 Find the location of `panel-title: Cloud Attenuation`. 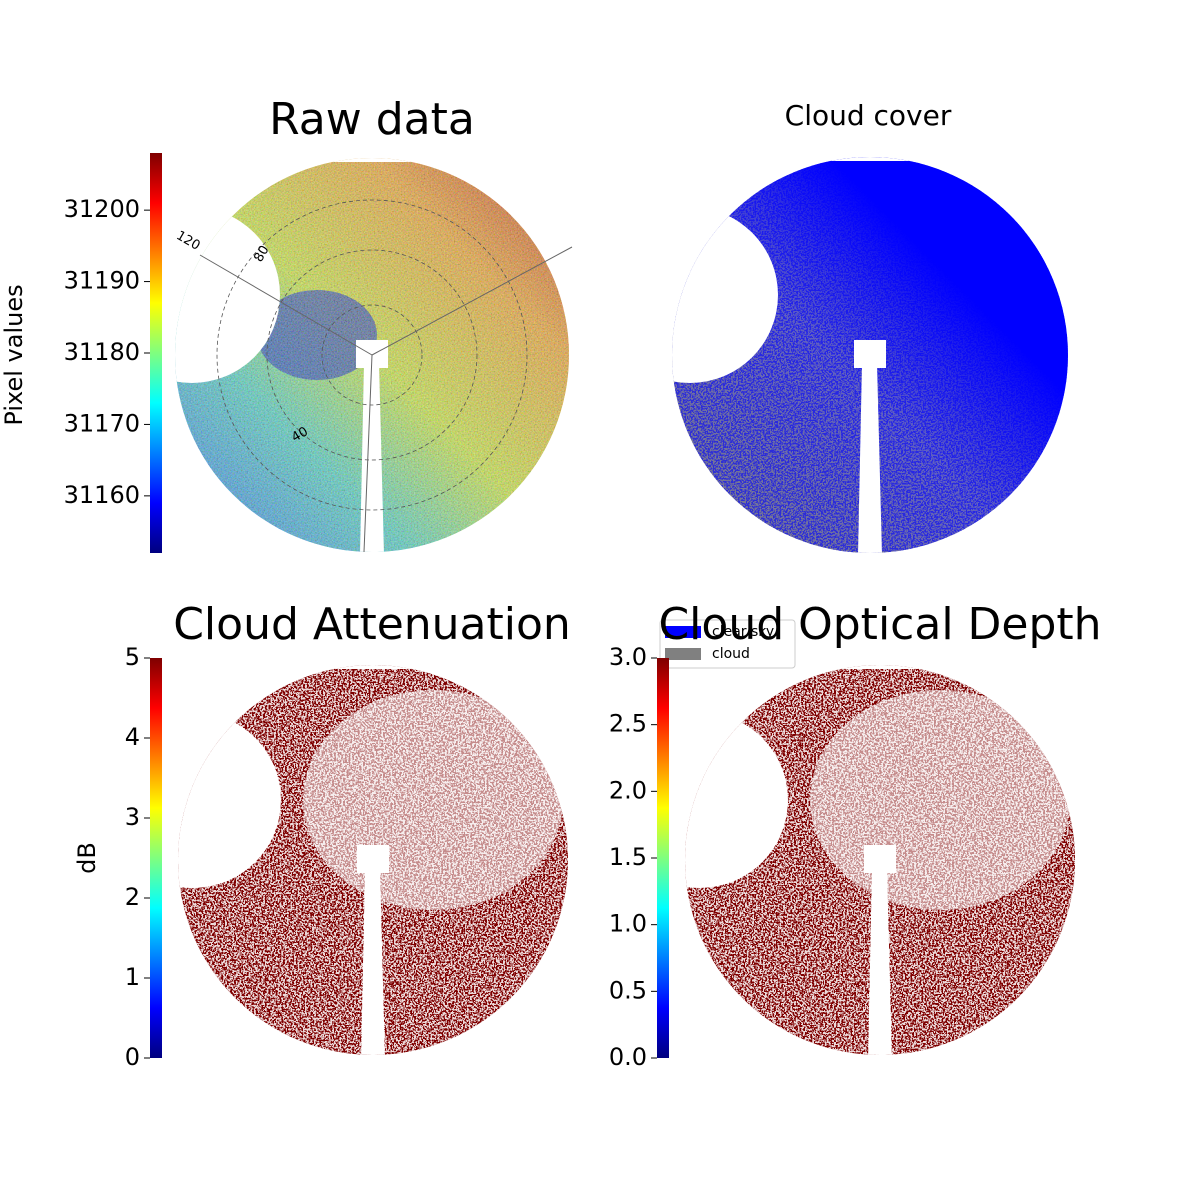

panel-title: Cloud Attenuation is located at coordinates (372, 624).